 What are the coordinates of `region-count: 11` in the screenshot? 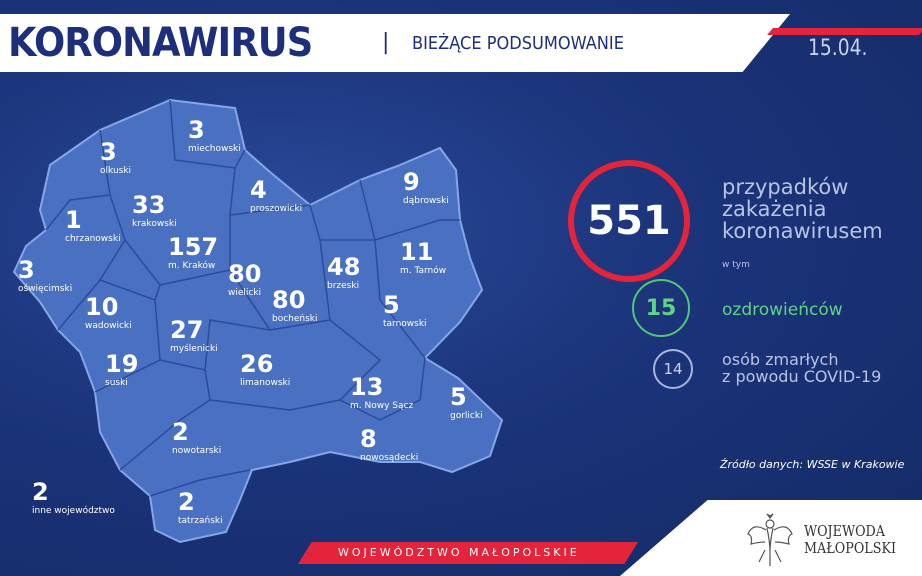 It's located at (417, 252).